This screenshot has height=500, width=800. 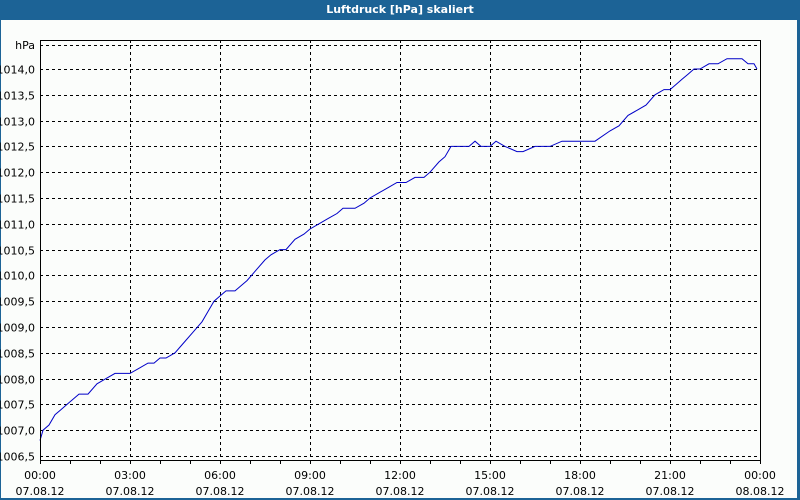 I want to click on y-tick-label: 1009,5, so click(x=17, y=302).